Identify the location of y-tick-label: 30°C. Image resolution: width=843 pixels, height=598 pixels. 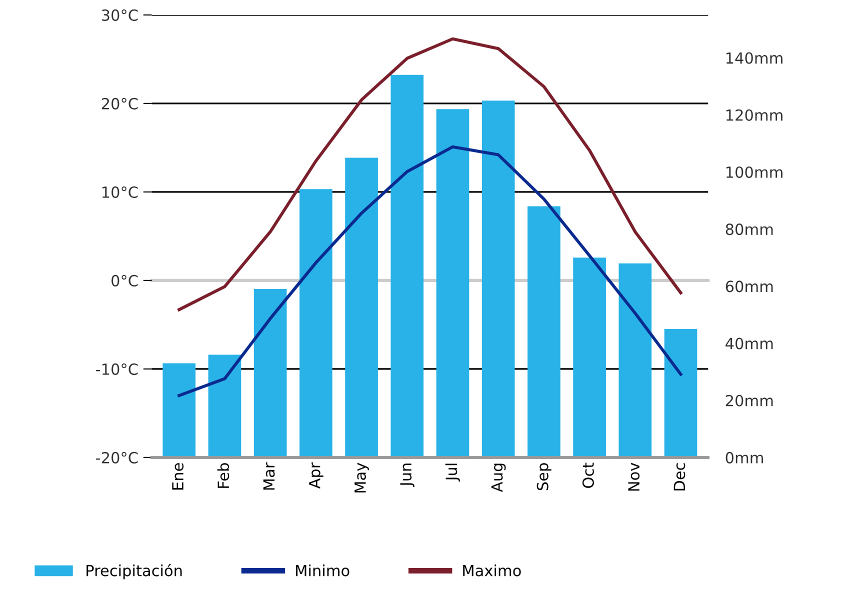
(120, 15).